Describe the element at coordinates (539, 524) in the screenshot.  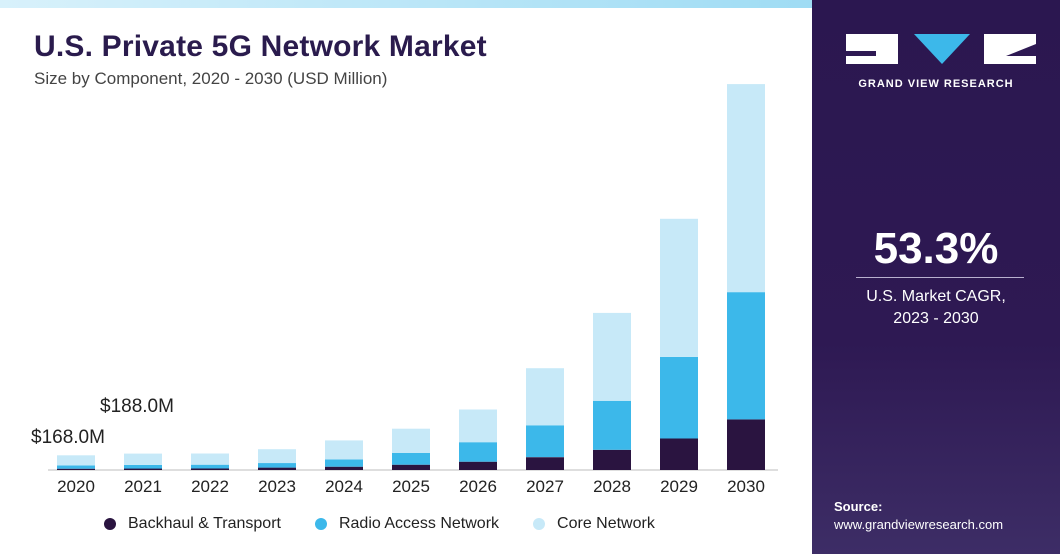
I see `legend-marker-core` at that location.